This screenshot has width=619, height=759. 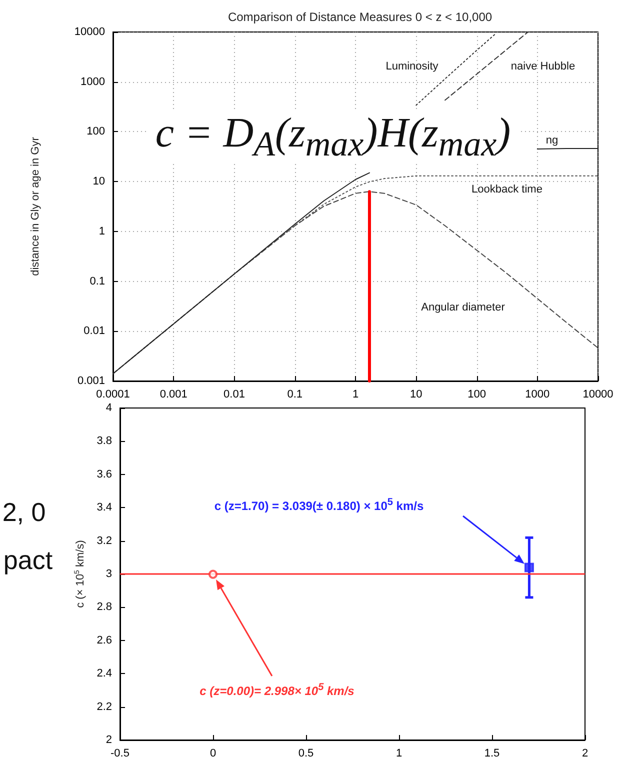 What do you see at coordinates (104, 441) in the screenshot?
I see `y-tick-label: 3.8` at bounding box center [104, 441].